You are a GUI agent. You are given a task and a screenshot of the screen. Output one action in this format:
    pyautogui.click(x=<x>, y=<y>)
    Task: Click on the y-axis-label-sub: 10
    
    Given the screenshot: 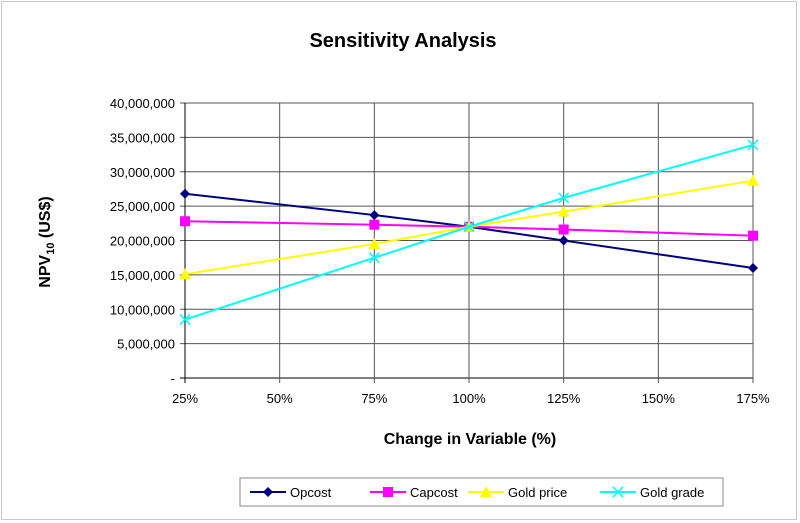 What is the action you would take?
    pyautogui.click(x=51, y=249)
    